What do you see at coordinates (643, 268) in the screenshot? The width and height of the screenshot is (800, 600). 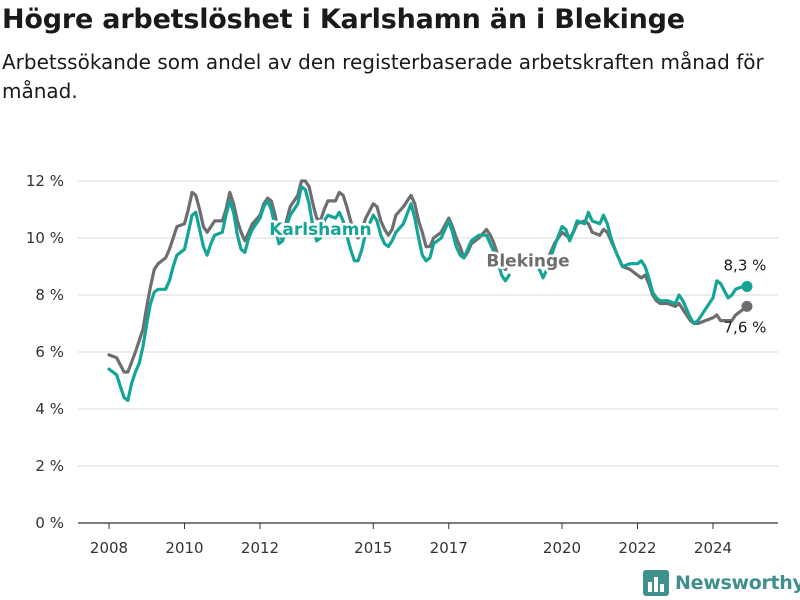 I see `karlshamn-series-line` at bounding box center [643, 268].